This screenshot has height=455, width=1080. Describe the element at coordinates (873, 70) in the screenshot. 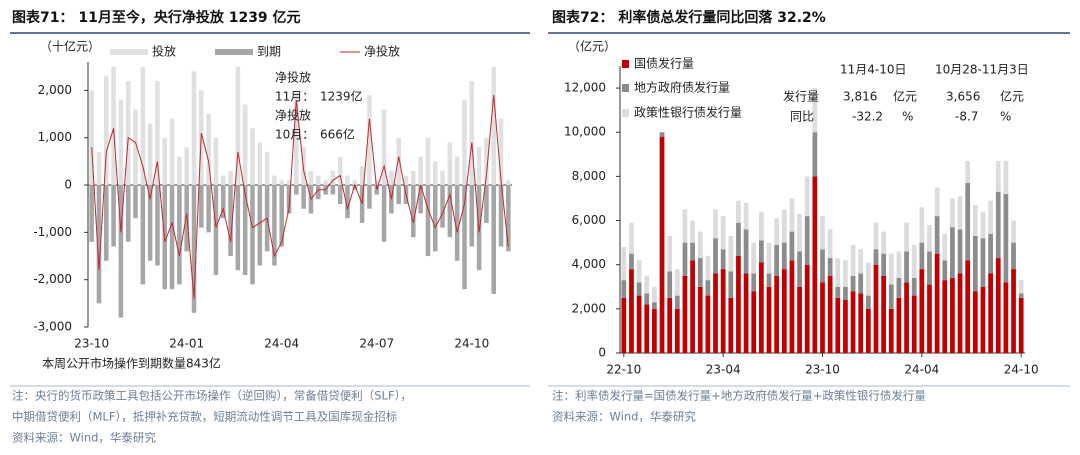

I see `annotation: 11月4-10日` at that location.